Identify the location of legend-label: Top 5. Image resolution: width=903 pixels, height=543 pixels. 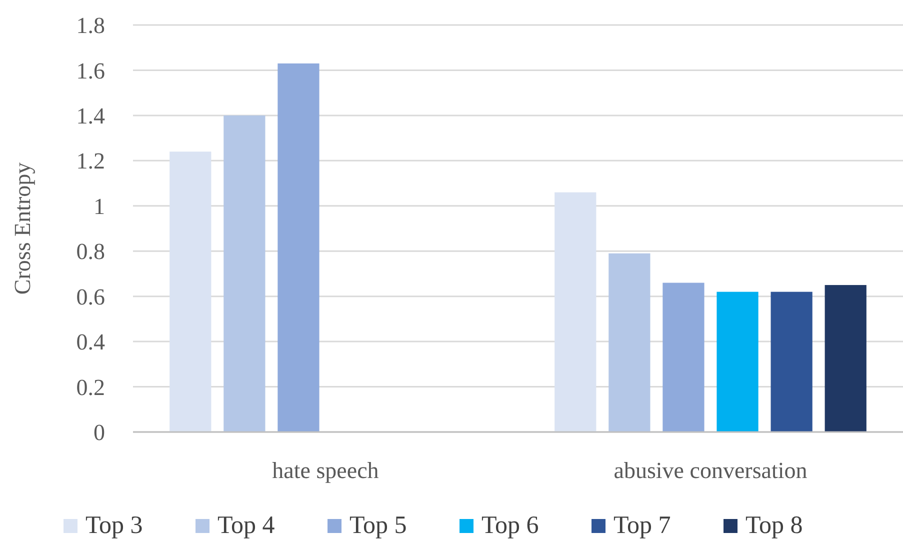
(378, 525).